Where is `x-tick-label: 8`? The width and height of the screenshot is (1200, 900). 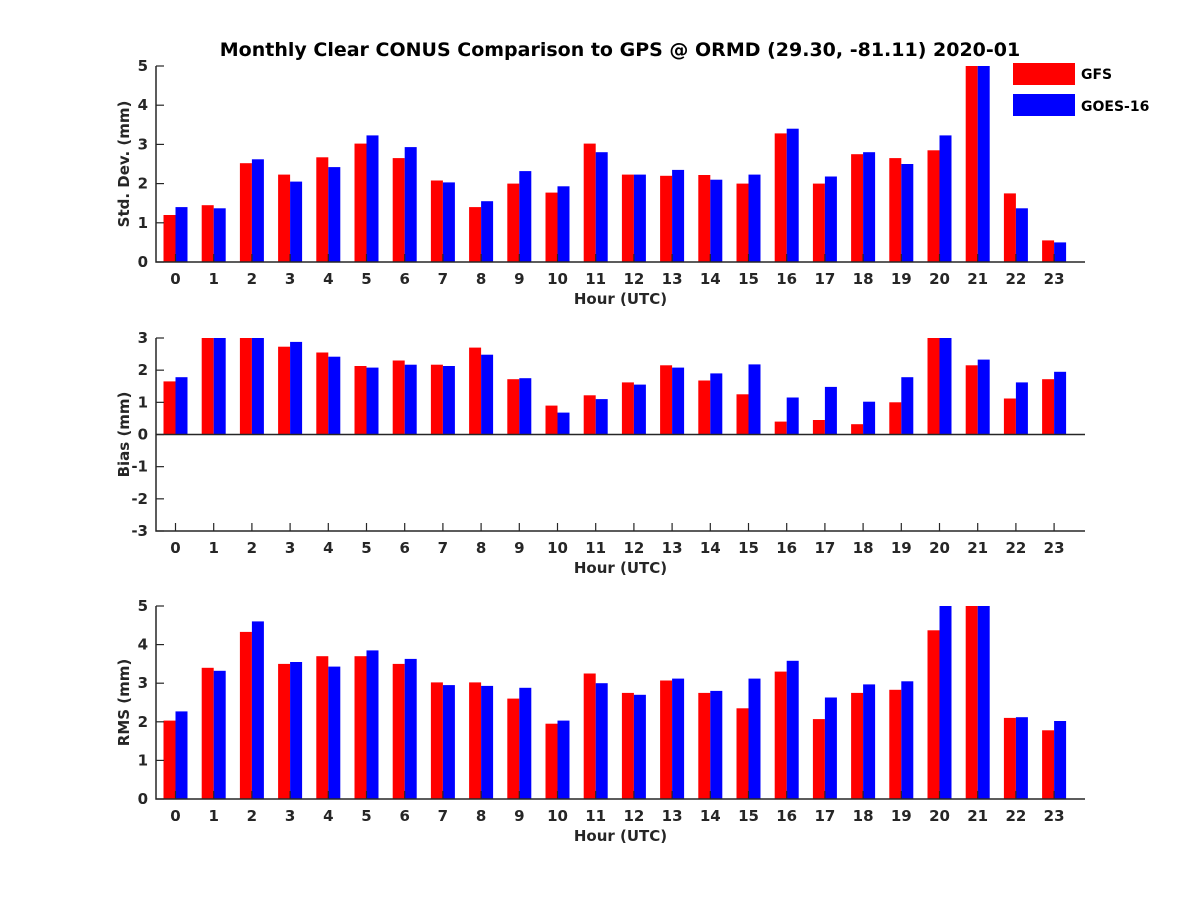
x-tick-label: 8 is located at coordinates (481, 279).